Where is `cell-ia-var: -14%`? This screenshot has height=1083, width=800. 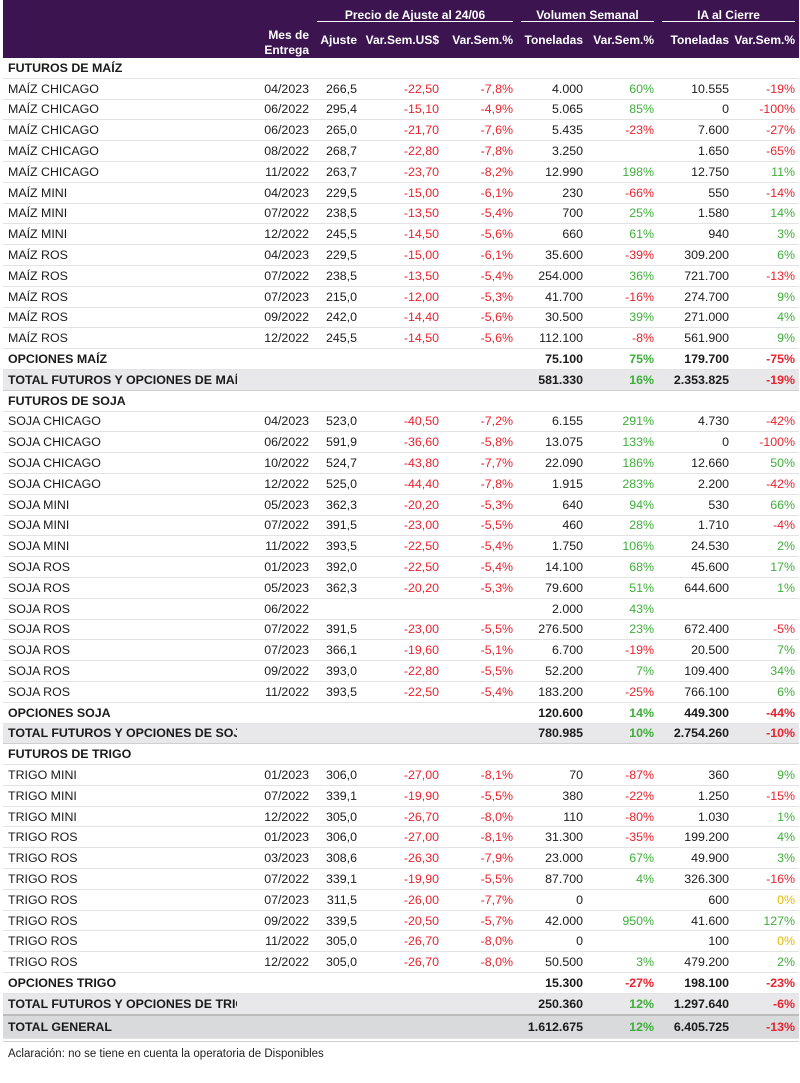 cell-ia-var: -14% is located at coordinates (766, 193).